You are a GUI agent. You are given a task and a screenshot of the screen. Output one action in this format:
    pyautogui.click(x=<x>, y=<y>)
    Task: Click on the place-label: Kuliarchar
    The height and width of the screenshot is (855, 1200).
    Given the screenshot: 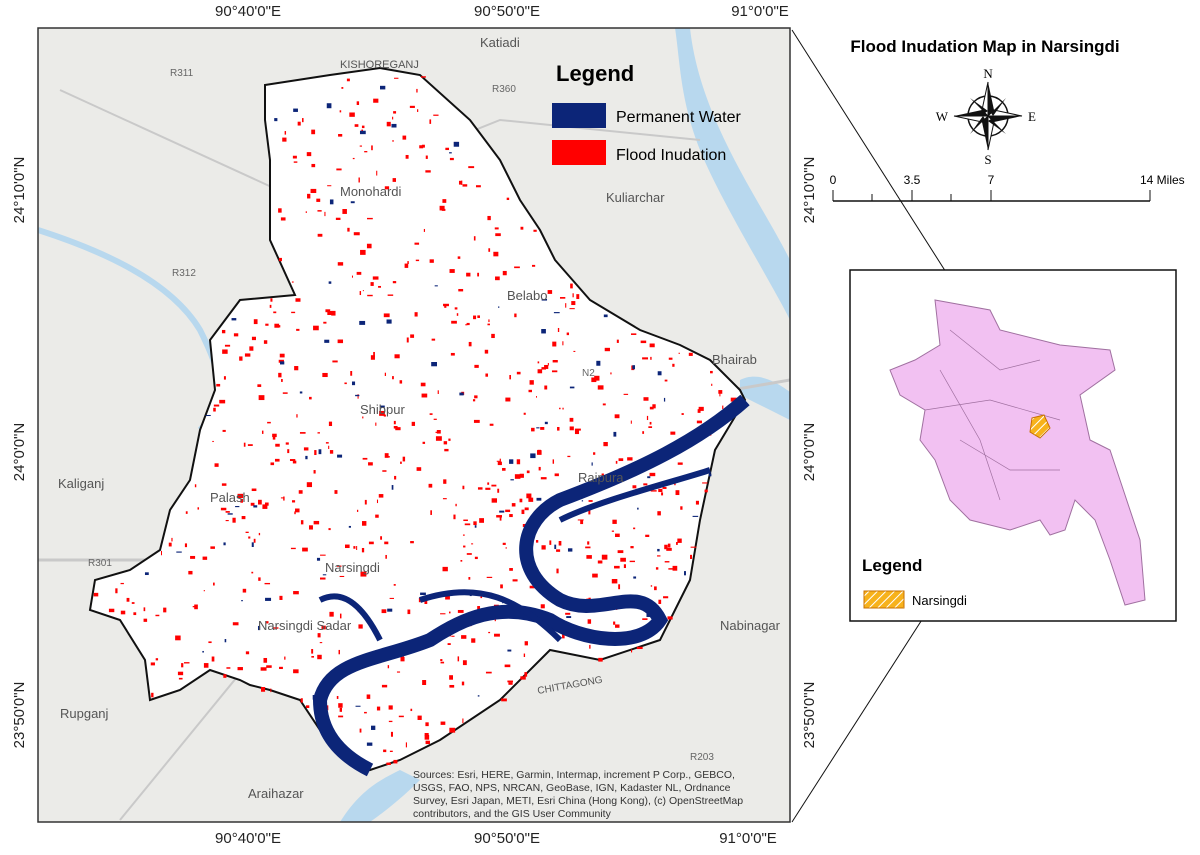 What is the action you would take?
    pyautogui.click(x=635, y=197)
    